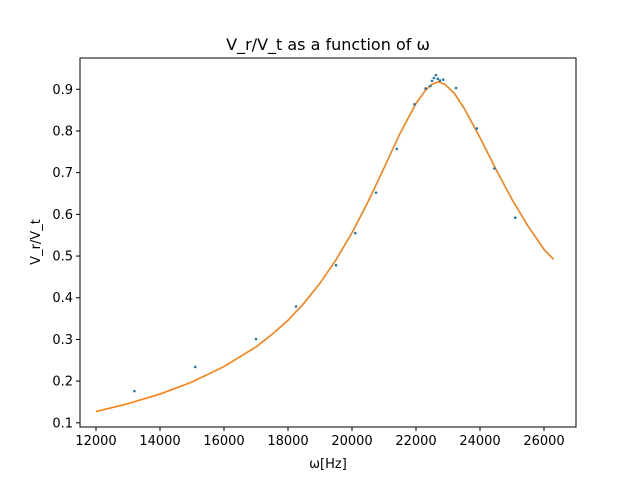  What do you see at coordinates (62, 382) in the screenshot?
I see `y-tick-label: 0.2` at bounding box center [62, 382].